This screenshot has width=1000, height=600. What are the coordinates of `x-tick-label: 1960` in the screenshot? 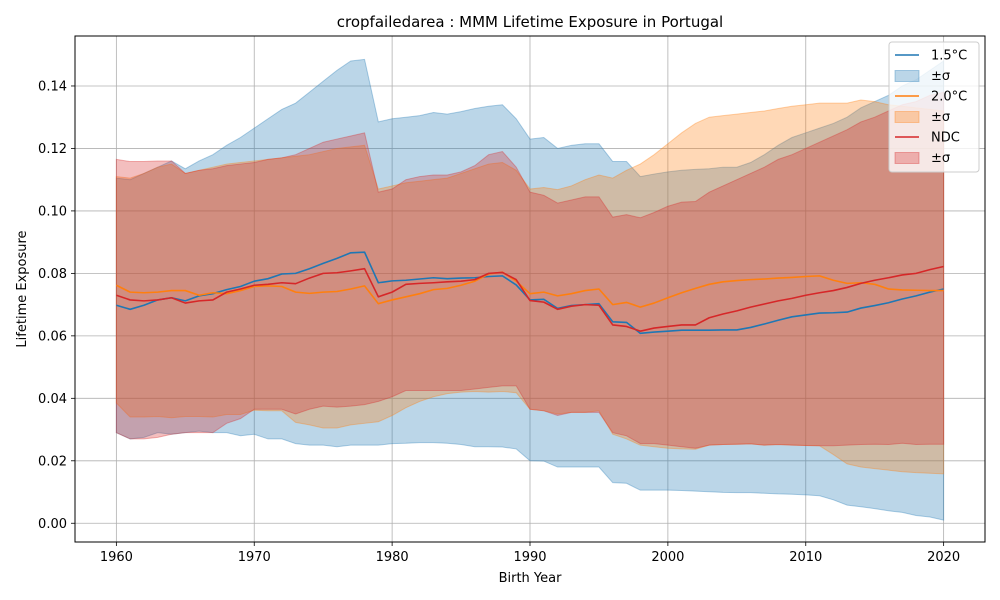 It's located at (116, 557).